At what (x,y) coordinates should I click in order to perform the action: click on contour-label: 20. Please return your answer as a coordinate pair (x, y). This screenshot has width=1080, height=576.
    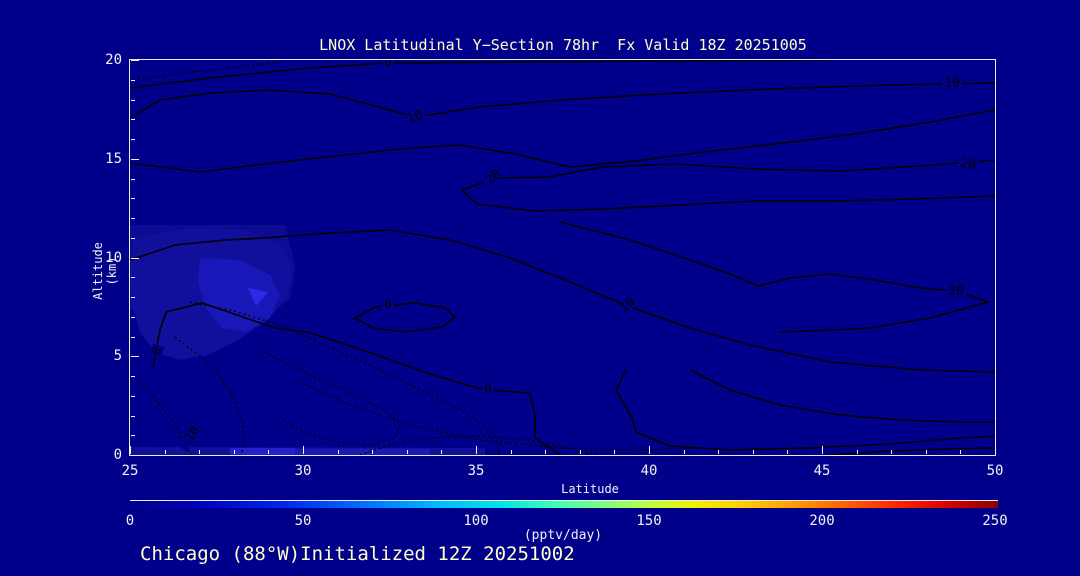
    Looking at the image, I should click on (494, 178).